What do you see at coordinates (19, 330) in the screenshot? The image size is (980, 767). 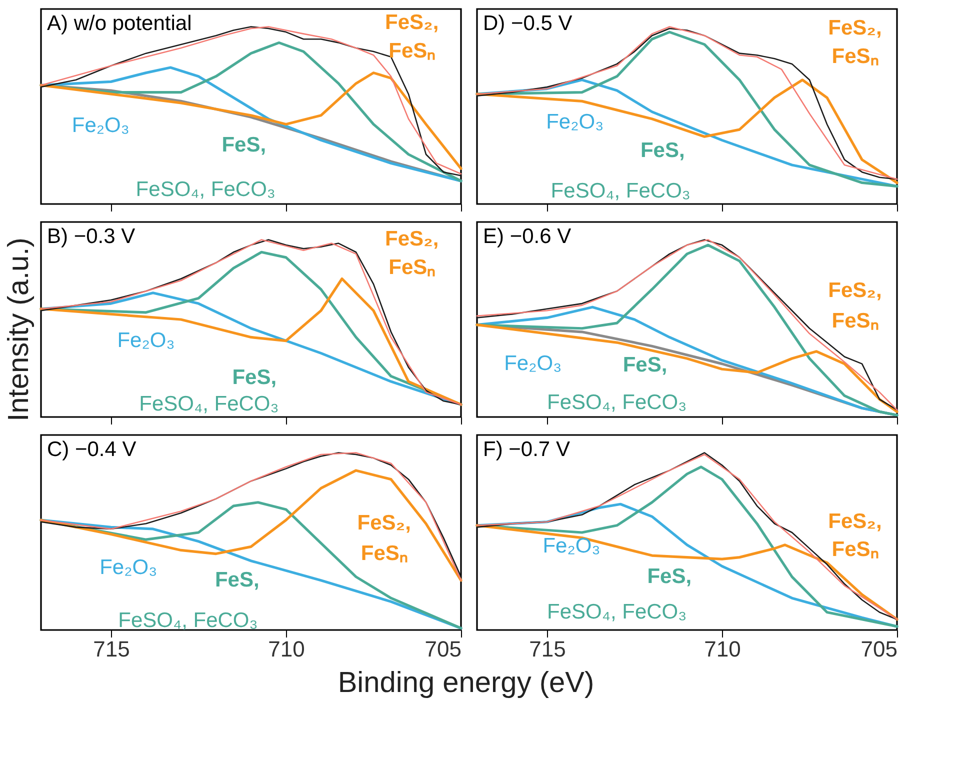 I see `y-axis-title: Intensity (a.u.)` at bounding box center [19, 330].